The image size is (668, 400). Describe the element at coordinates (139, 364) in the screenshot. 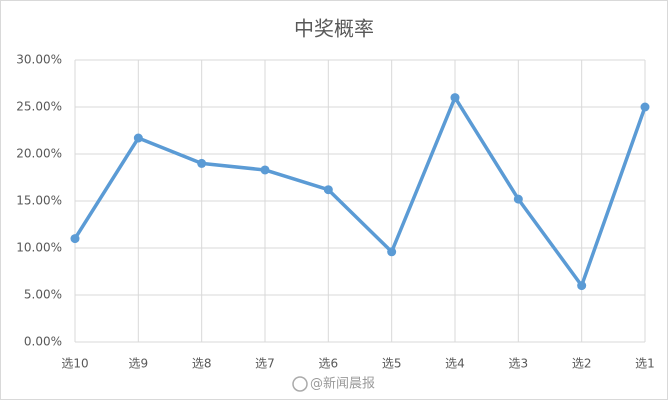

I see `x-tick-label: 选9` at that location.